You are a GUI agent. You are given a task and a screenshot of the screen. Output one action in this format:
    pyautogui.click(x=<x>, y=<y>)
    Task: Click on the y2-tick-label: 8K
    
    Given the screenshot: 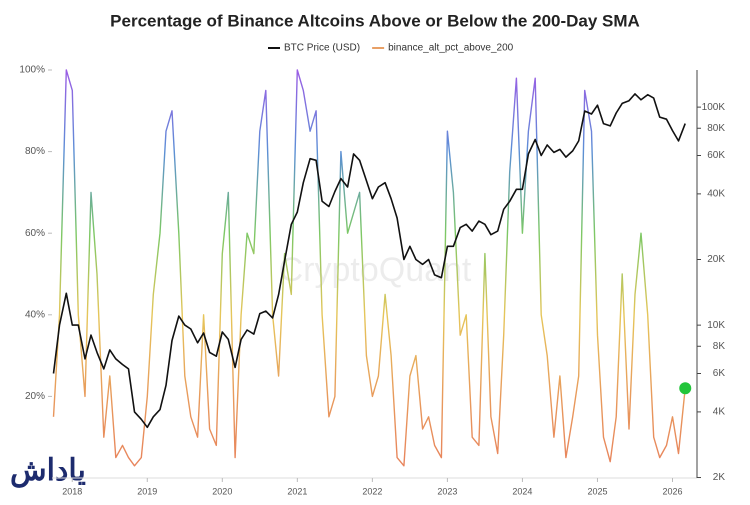 What is the action you would take?
    pyautogui.click(x=719, y=346)
    